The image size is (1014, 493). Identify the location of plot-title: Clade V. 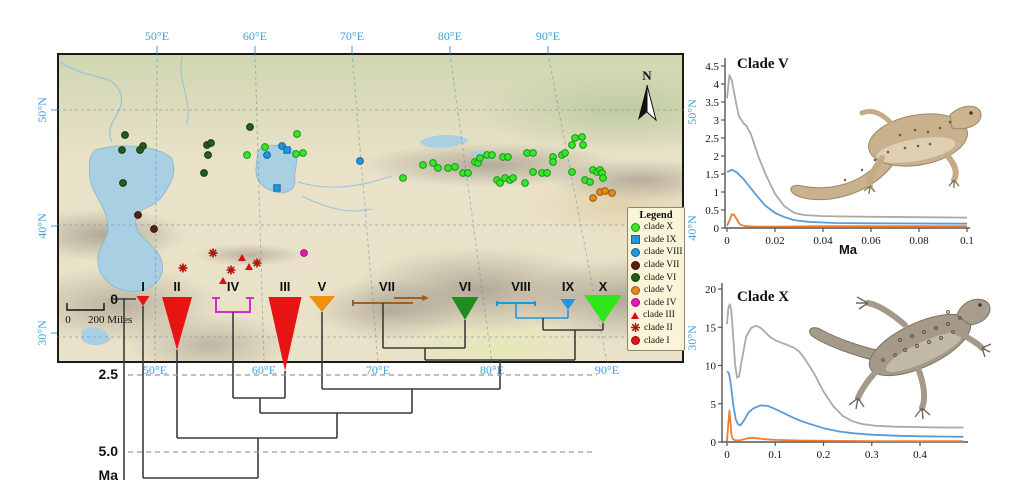
(763, 64).